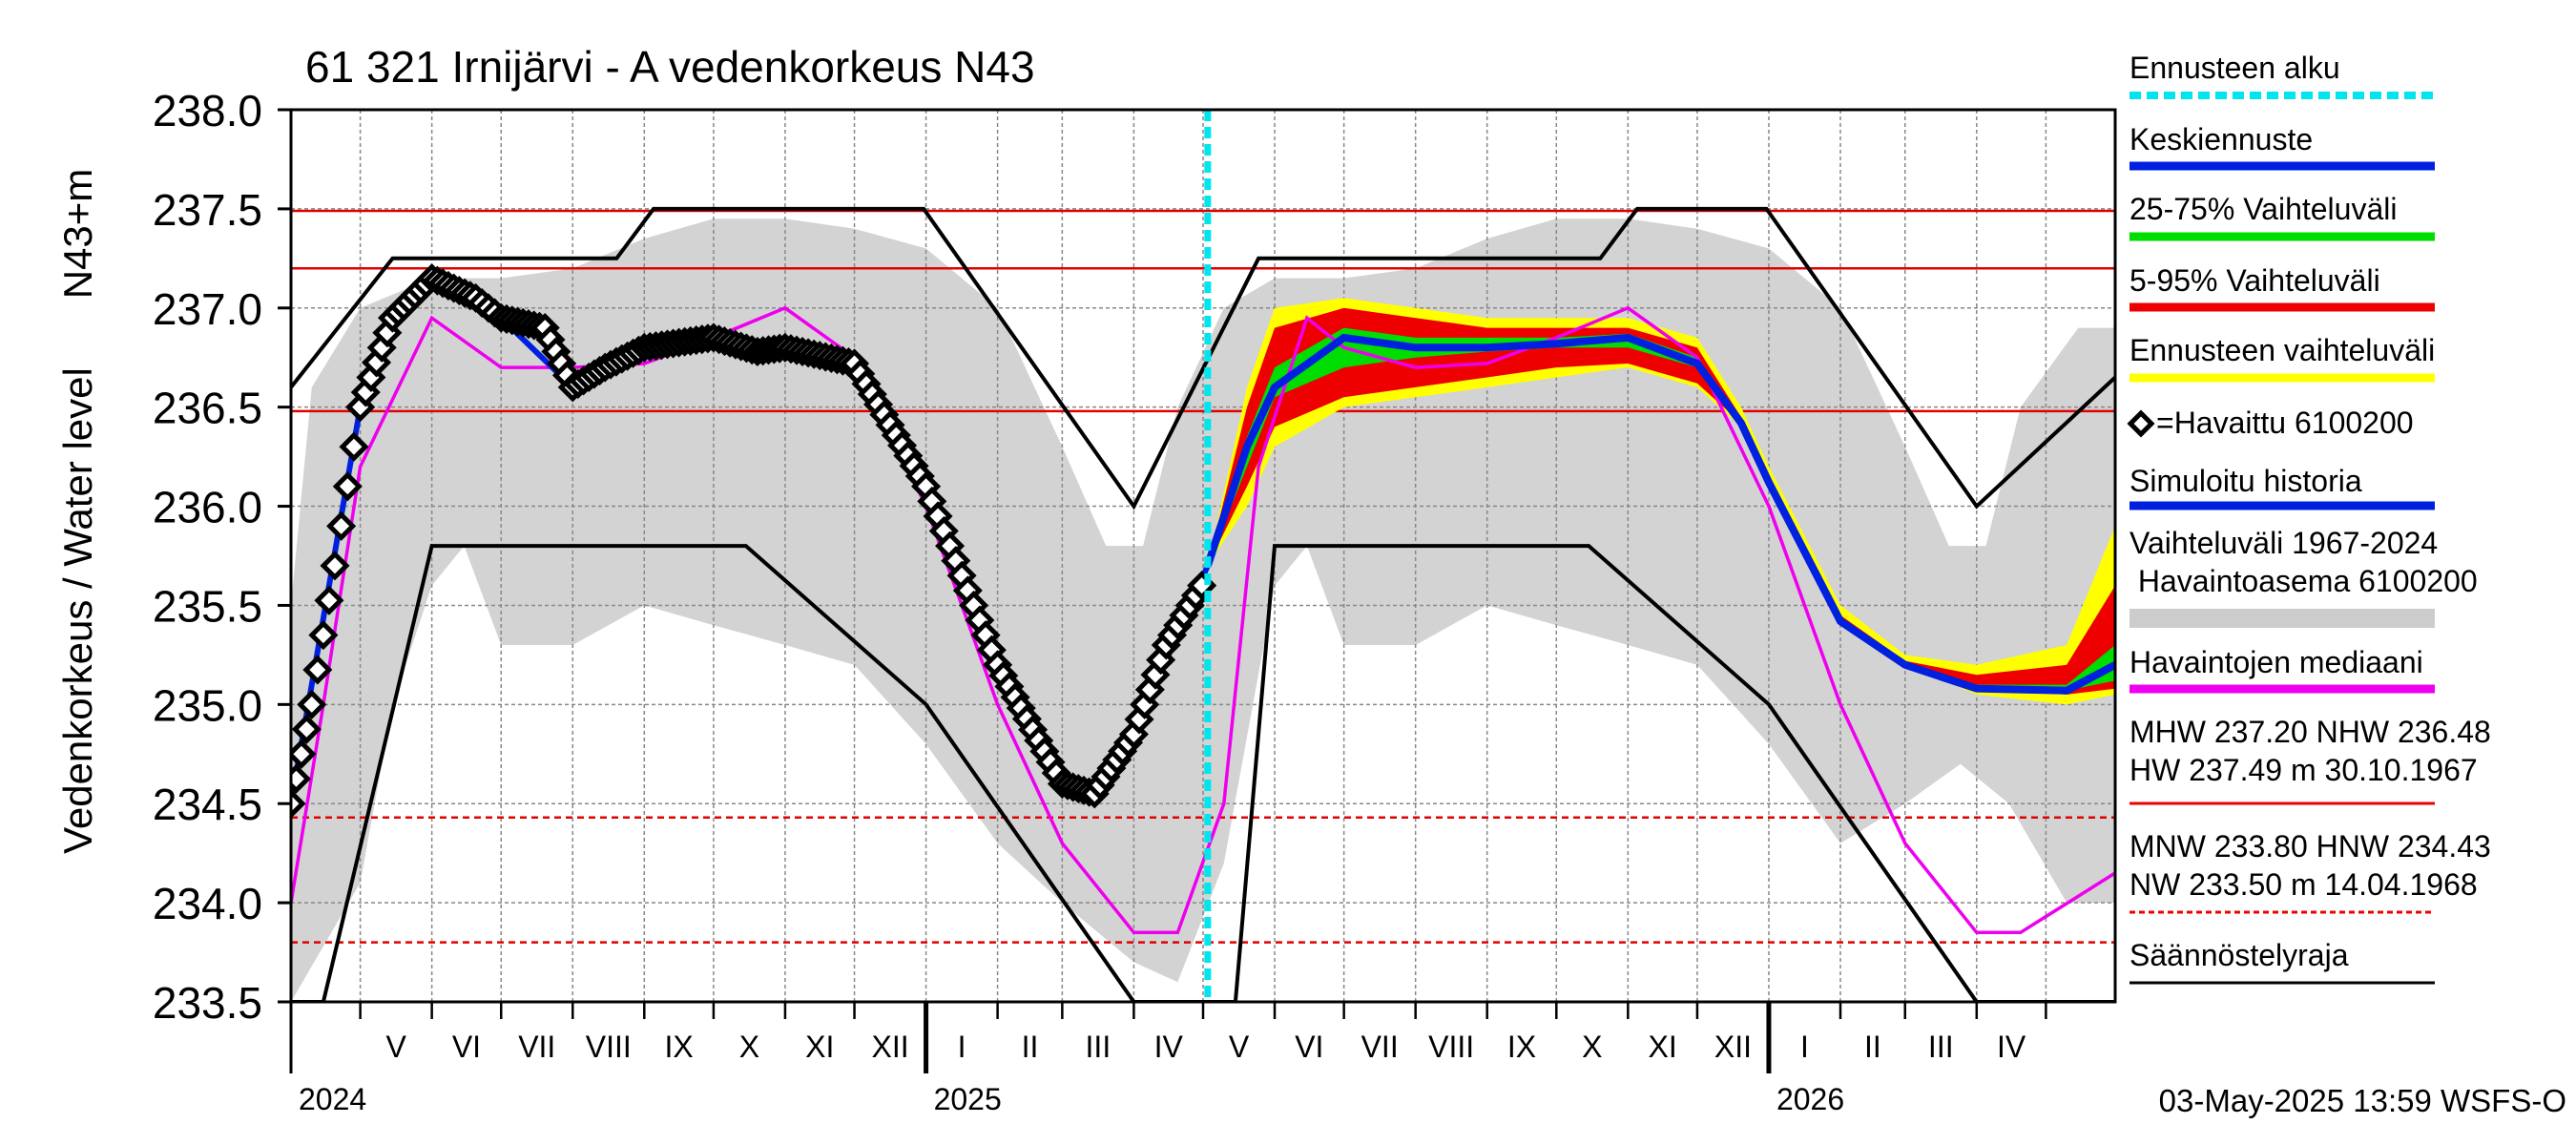  Describe the element at coordinates (207, 1003) in the screenshot. I see `y-tick-label: 233.5` at that location.